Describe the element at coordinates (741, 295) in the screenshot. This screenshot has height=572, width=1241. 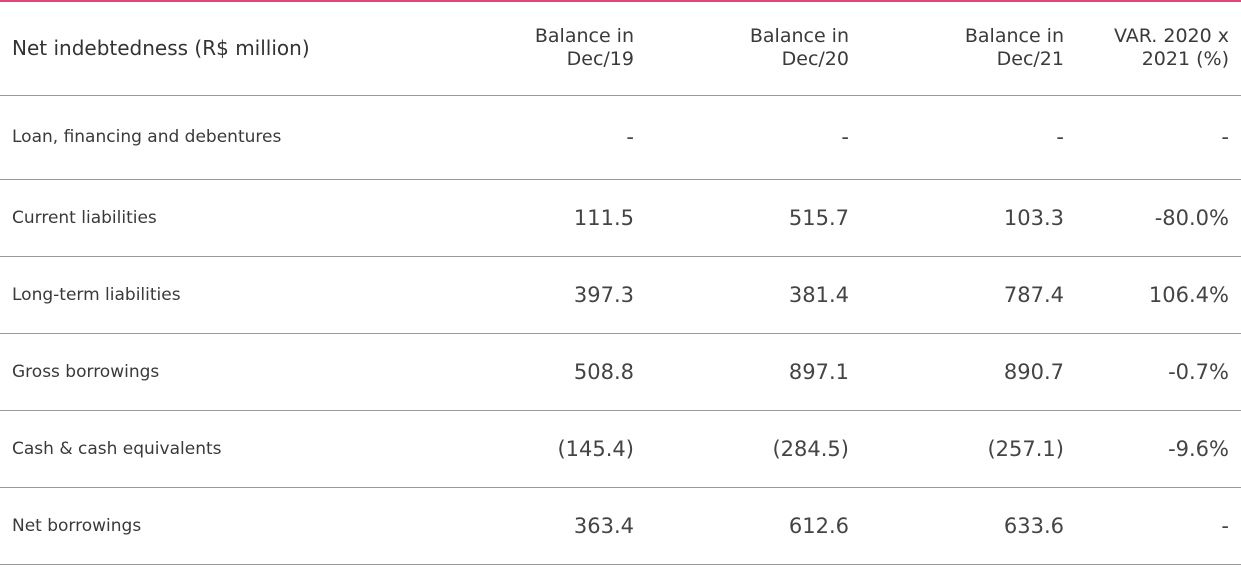
I see `cell-dec20: 381.4` at that location.